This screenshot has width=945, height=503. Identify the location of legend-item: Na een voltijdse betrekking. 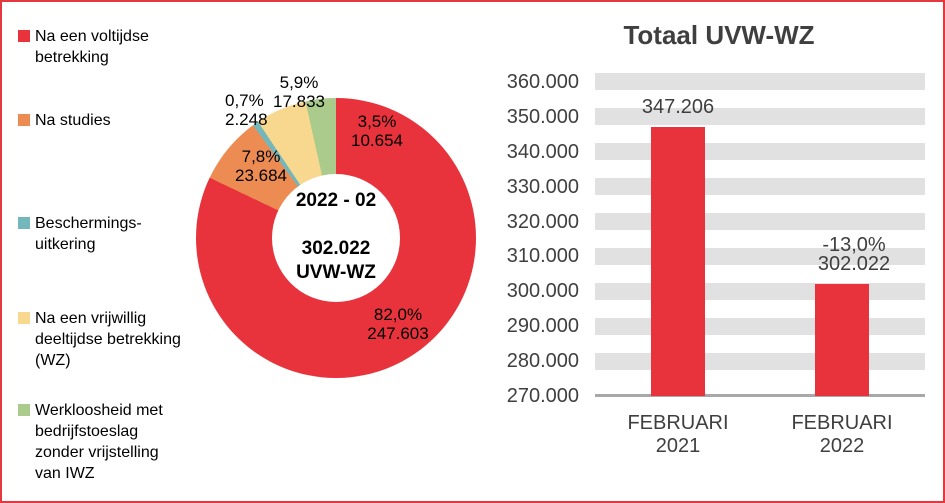
(107, 47).